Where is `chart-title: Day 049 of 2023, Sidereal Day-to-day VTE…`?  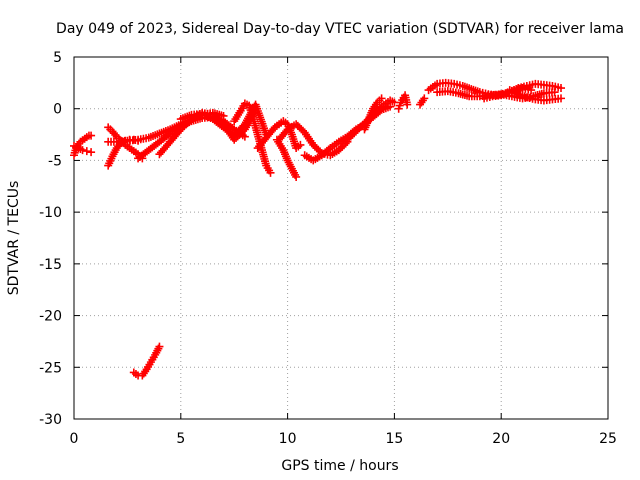 chart-title: Day 049 of 2023, Sidereal Day-to-day VTE… is located at coordinates (340, 29).